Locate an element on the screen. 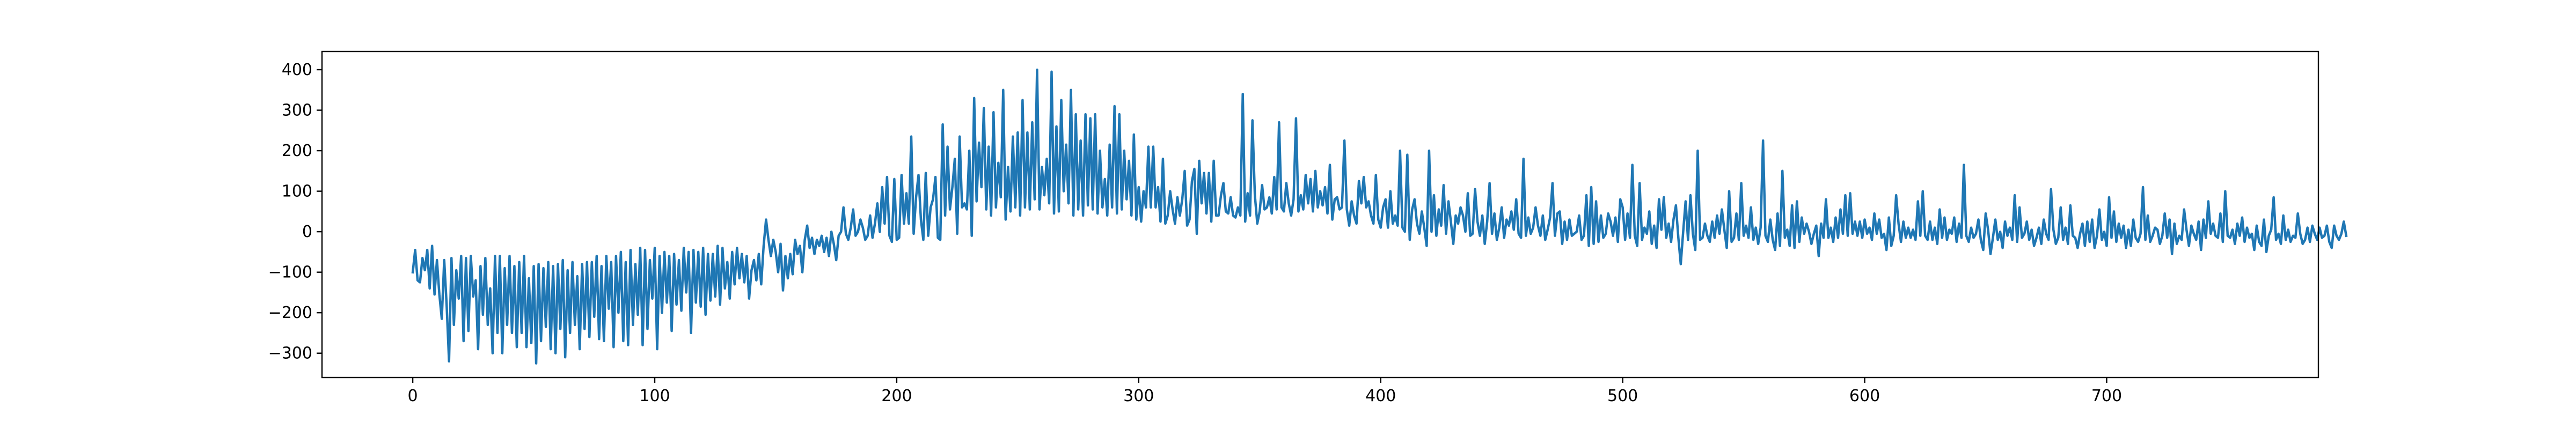  y-tick-label: 0 is located at coordinates (307, 232).